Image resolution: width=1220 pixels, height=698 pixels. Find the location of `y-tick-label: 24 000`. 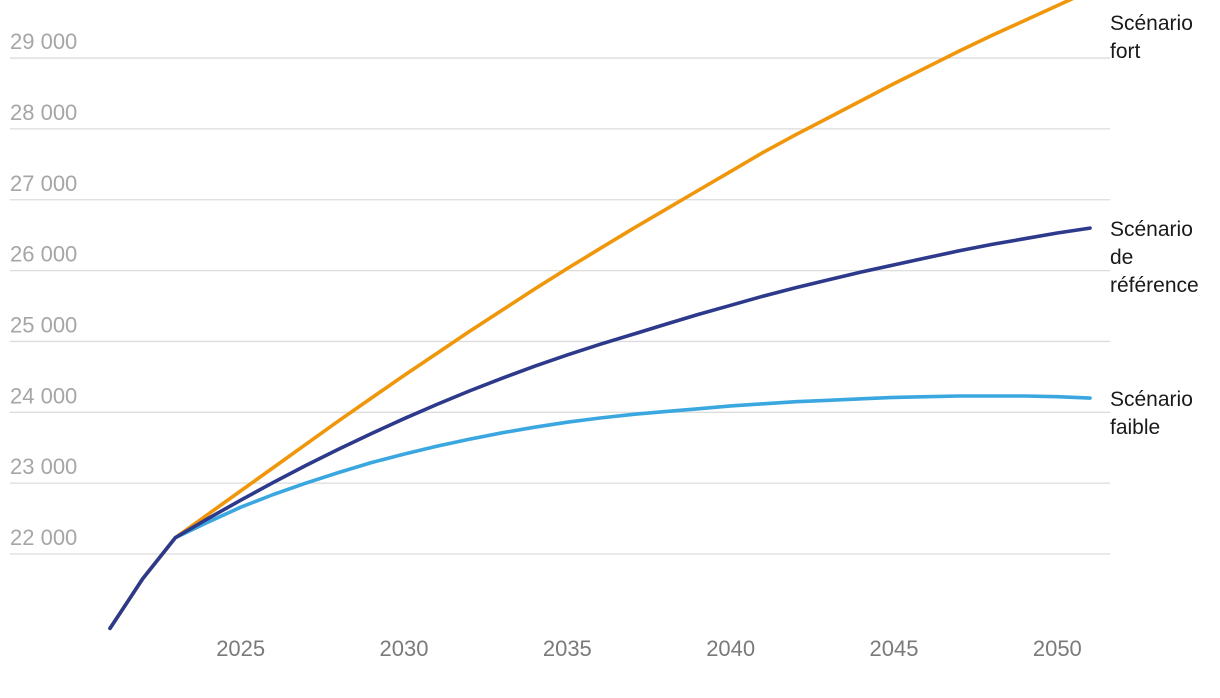

y-tick-label: 24 000 is located at coordinates (43, 395).